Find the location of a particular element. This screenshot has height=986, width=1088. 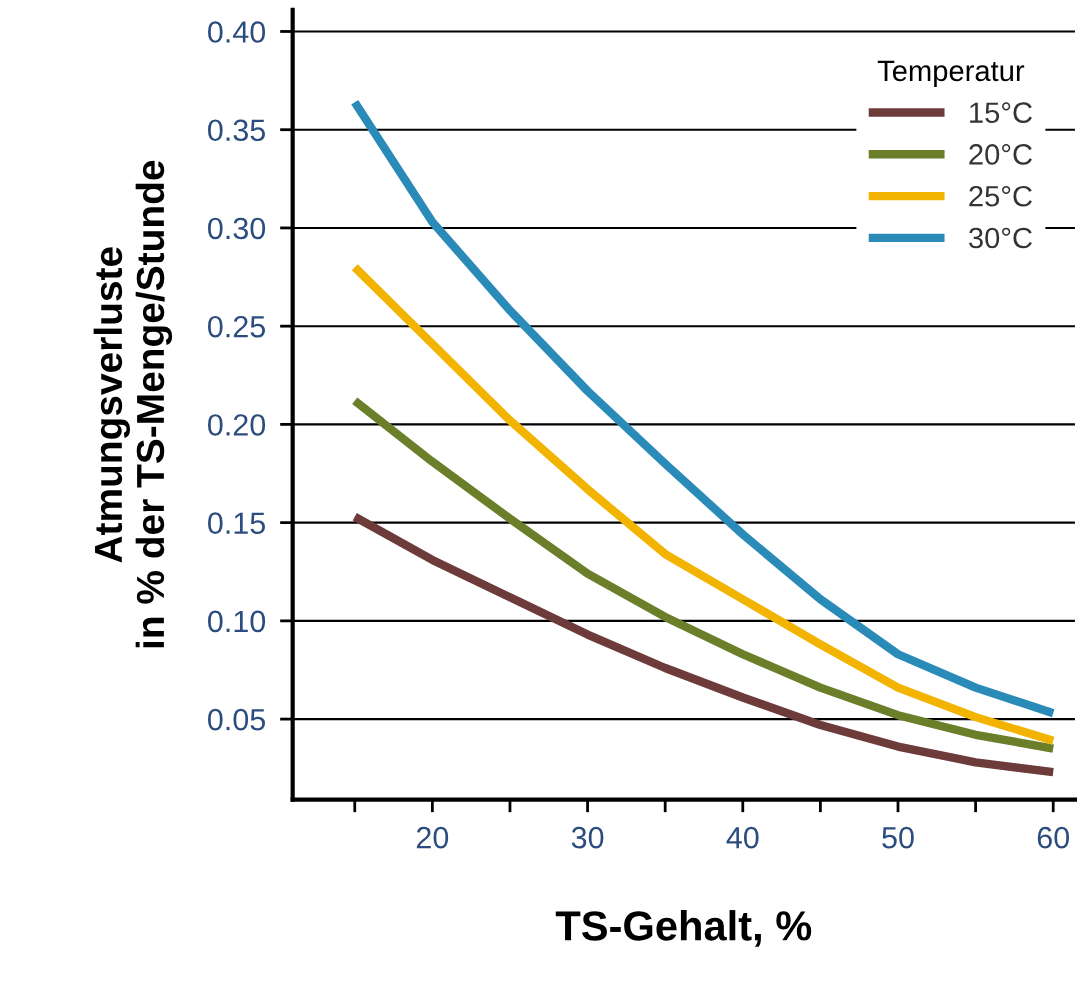

x-tick-label: 50 is located at coordinates (898, 837).